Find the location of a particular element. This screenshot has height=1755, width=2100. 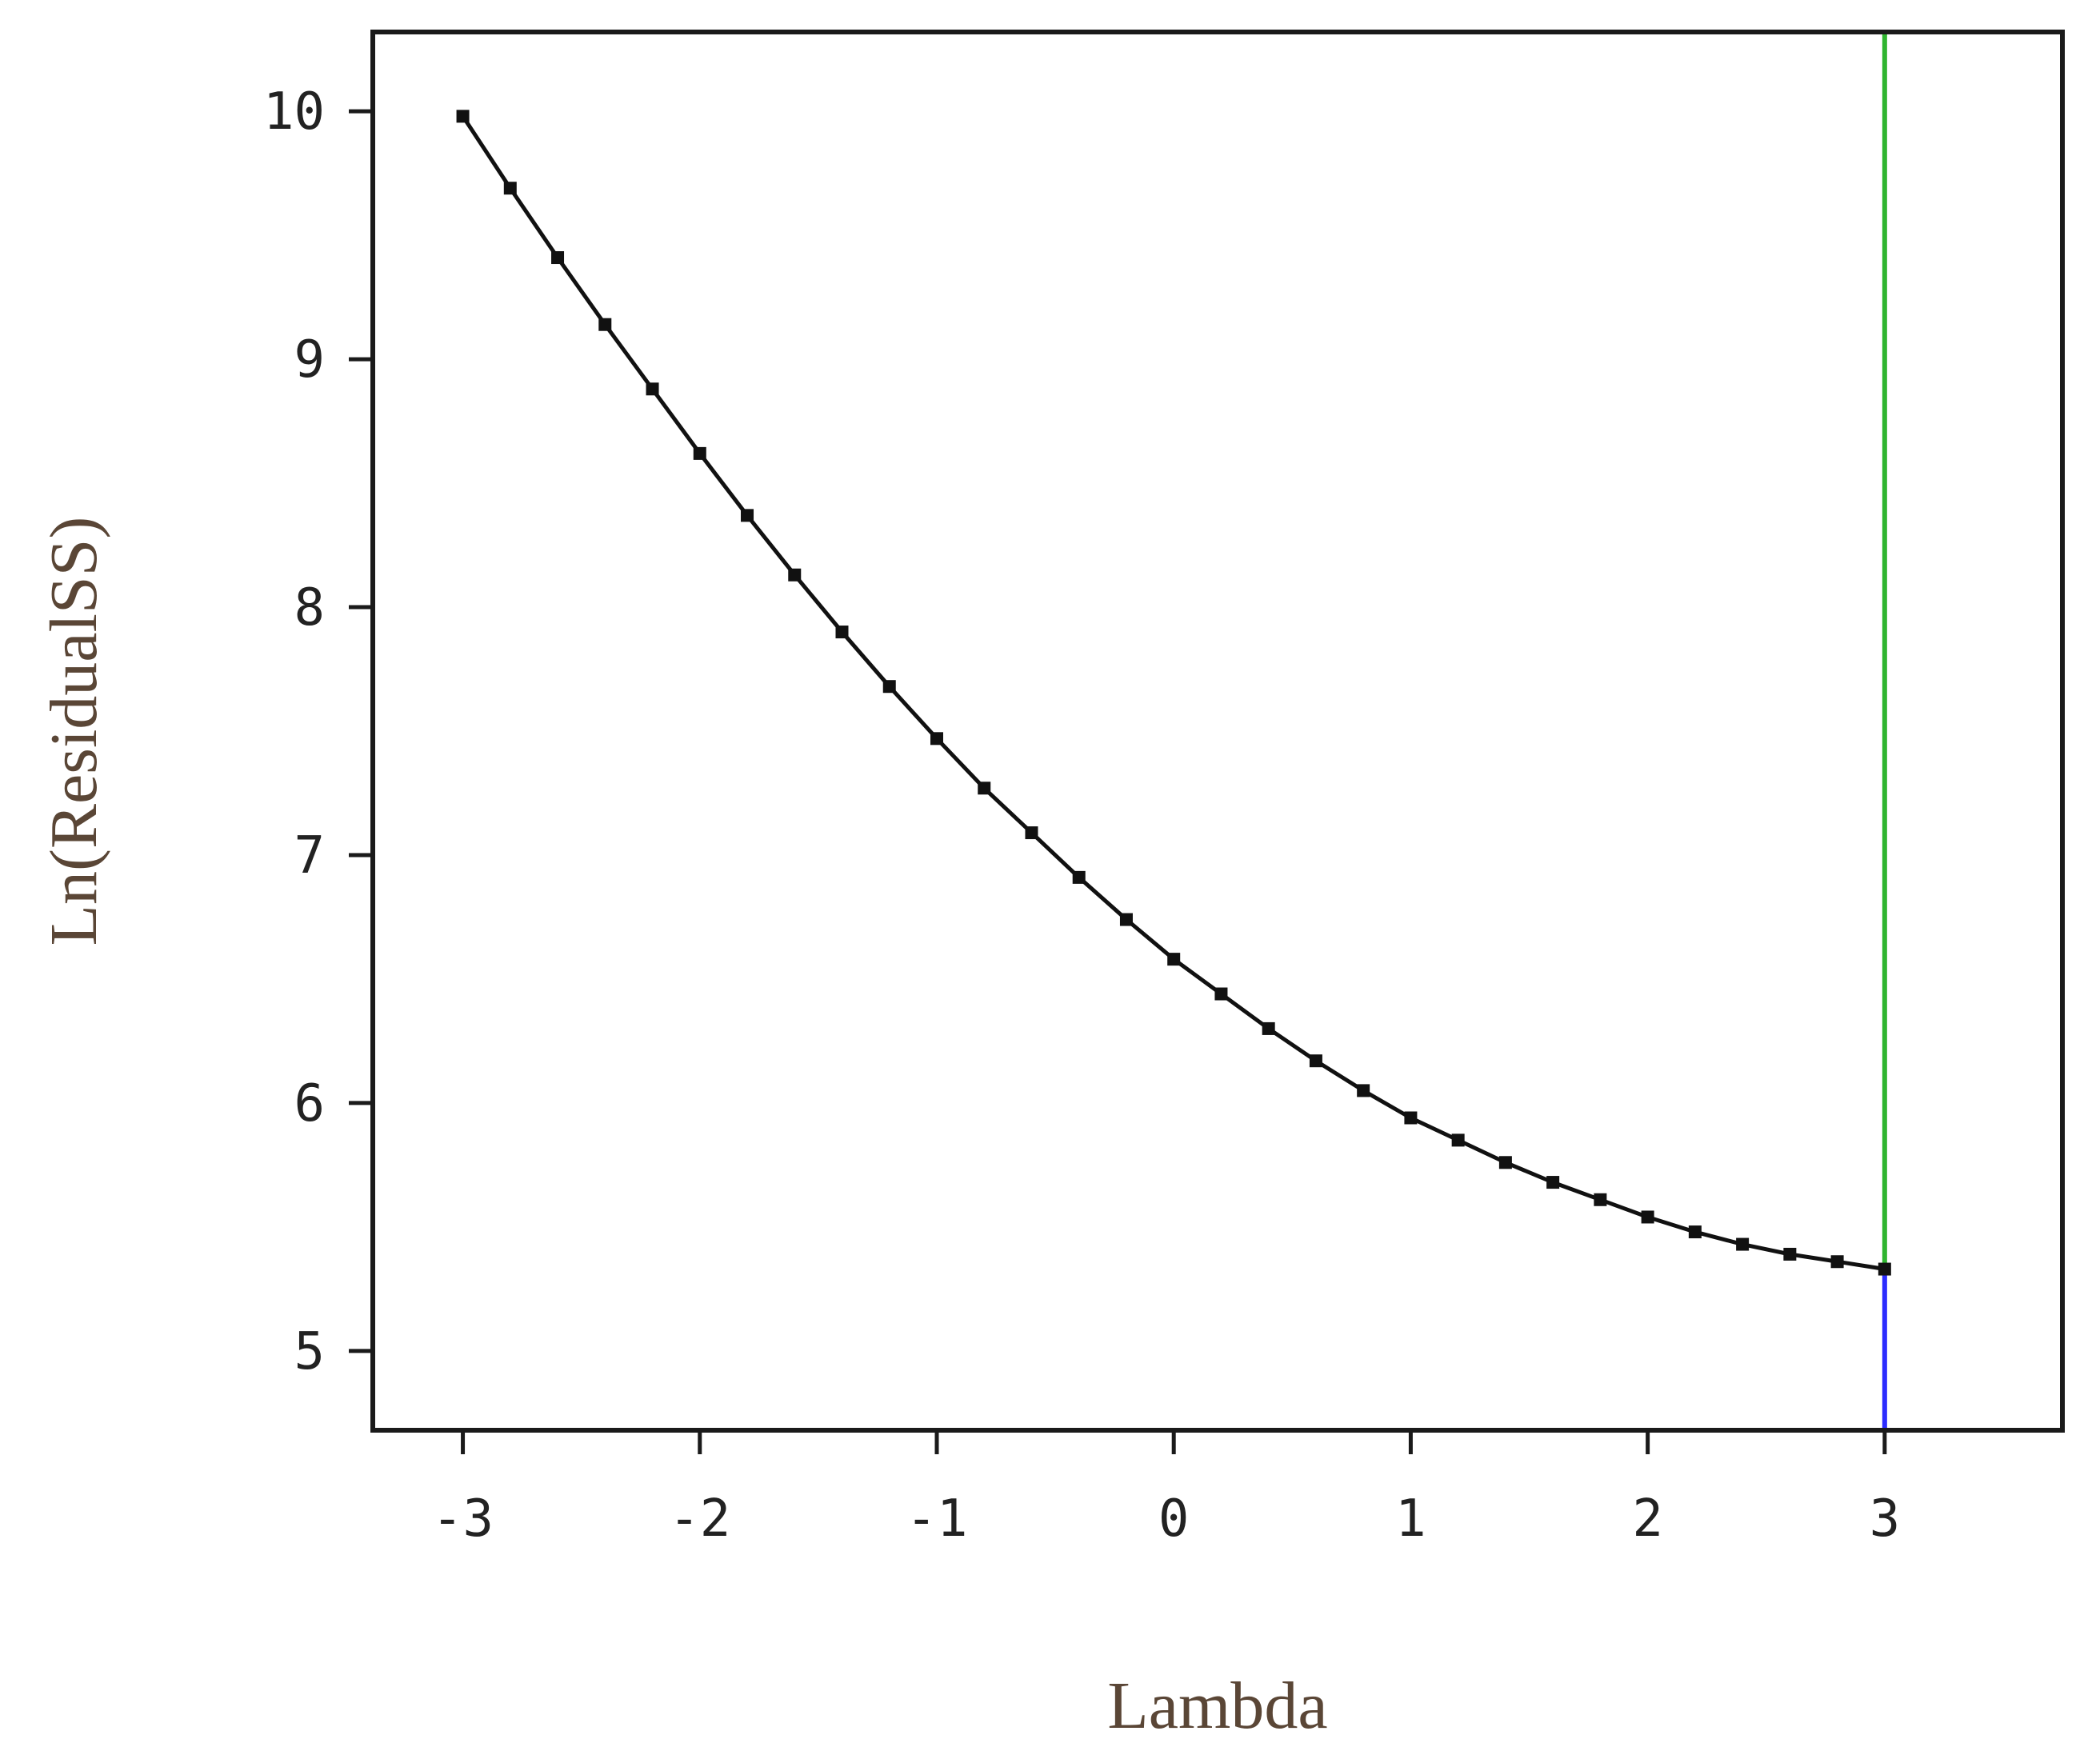

y-tick-label: 6 is located at coordinates (309, 1103).